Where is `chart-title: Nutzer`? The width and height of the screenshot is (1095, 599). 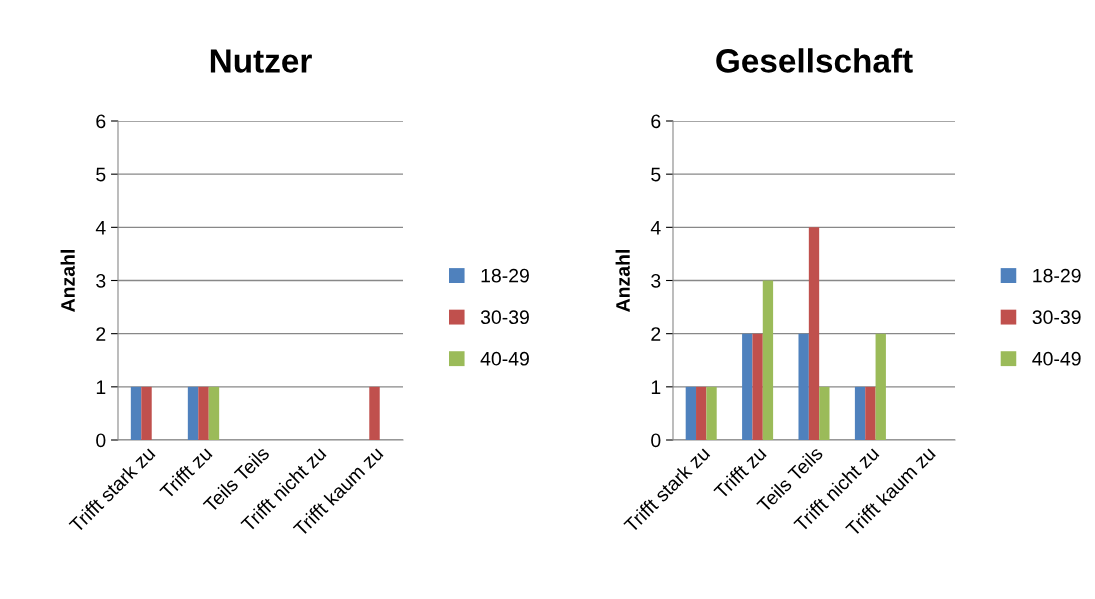
chart-title: Nutzer is located at coordinates (261, 61).